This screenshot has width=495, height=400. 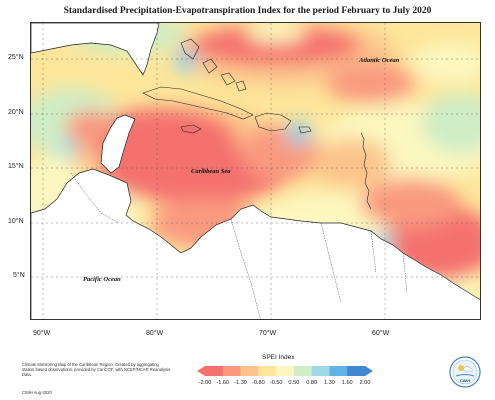 I want to click on legend-colorbar, so click(x=285, y=371).